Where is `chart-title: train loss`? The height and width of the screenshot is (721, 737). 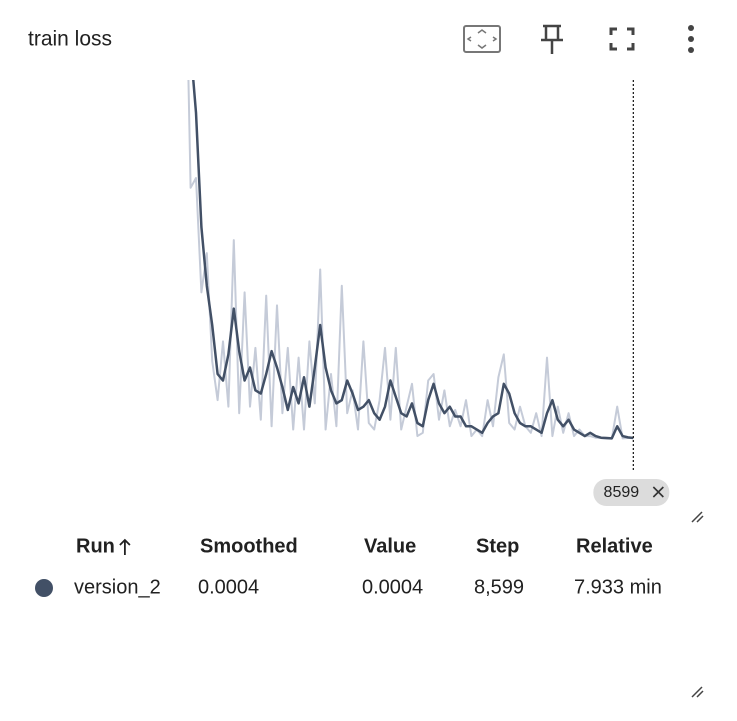
chart-title: train loss is located at coordinates (70, 39).